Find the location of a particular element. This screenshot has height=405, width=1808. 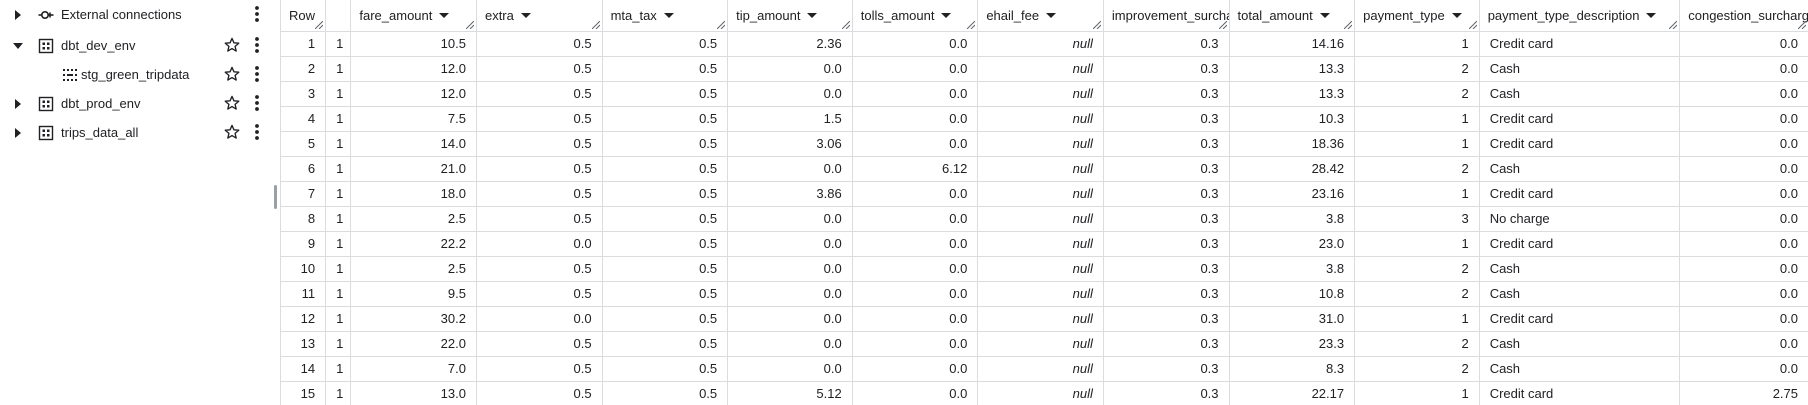

column-header-congestion-surcharge: congestion_surcharge is located at coordinates (1743, 16).